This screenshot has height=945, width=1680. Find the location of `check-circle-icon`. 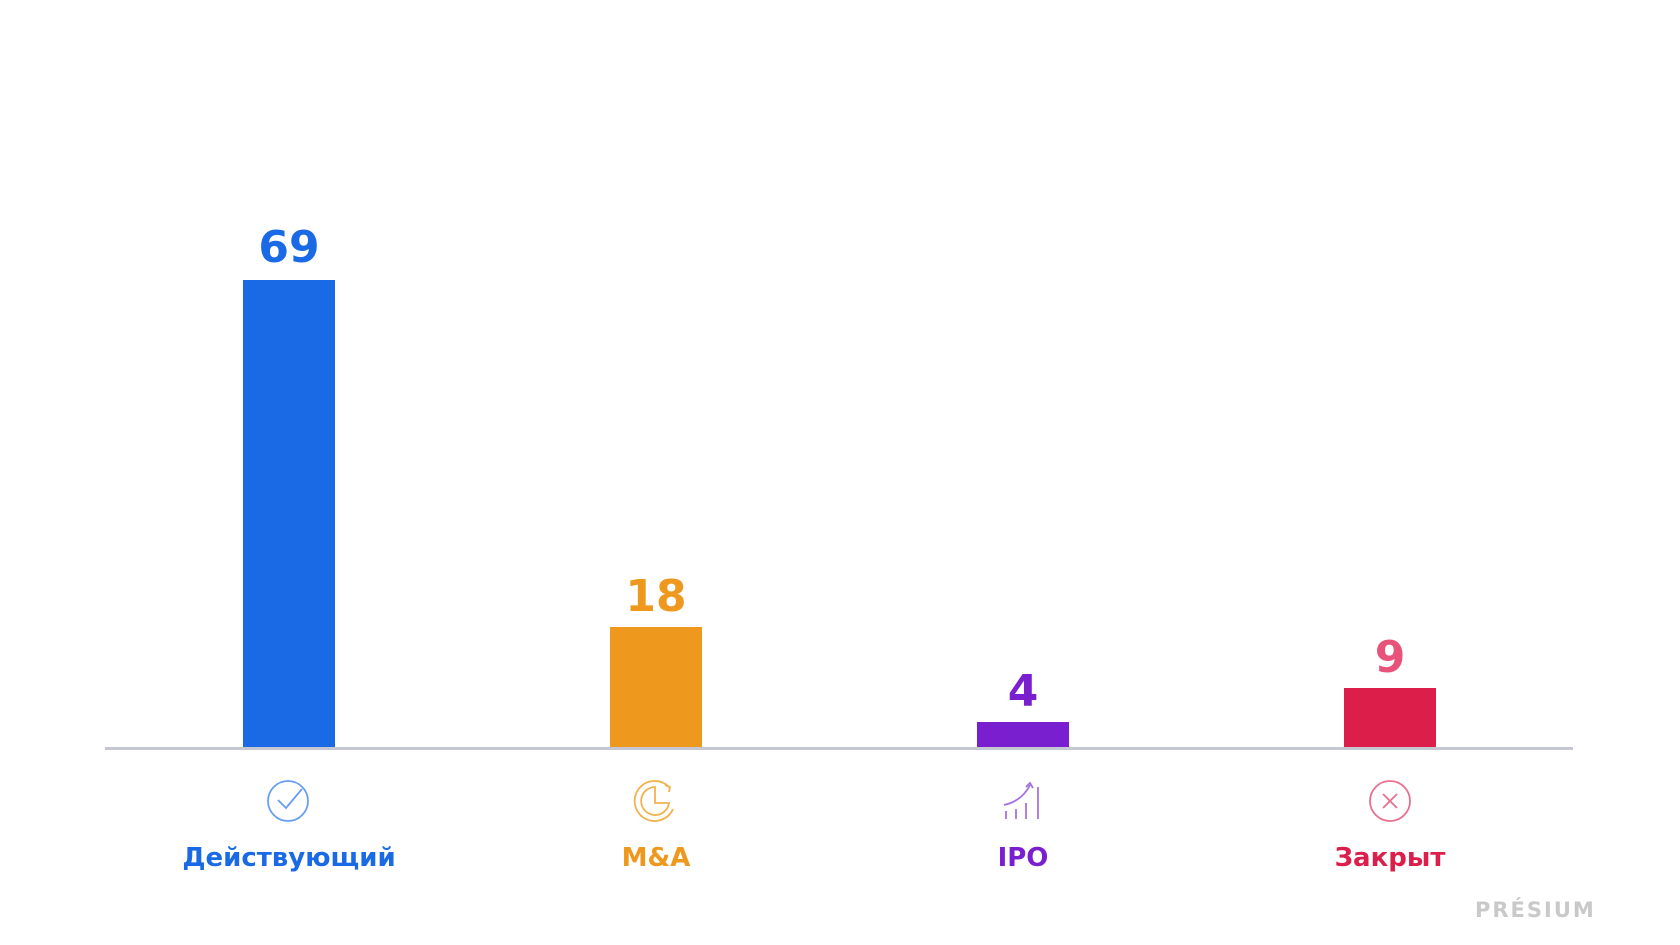

check-circle-icon is located at coordinates (289, 800).